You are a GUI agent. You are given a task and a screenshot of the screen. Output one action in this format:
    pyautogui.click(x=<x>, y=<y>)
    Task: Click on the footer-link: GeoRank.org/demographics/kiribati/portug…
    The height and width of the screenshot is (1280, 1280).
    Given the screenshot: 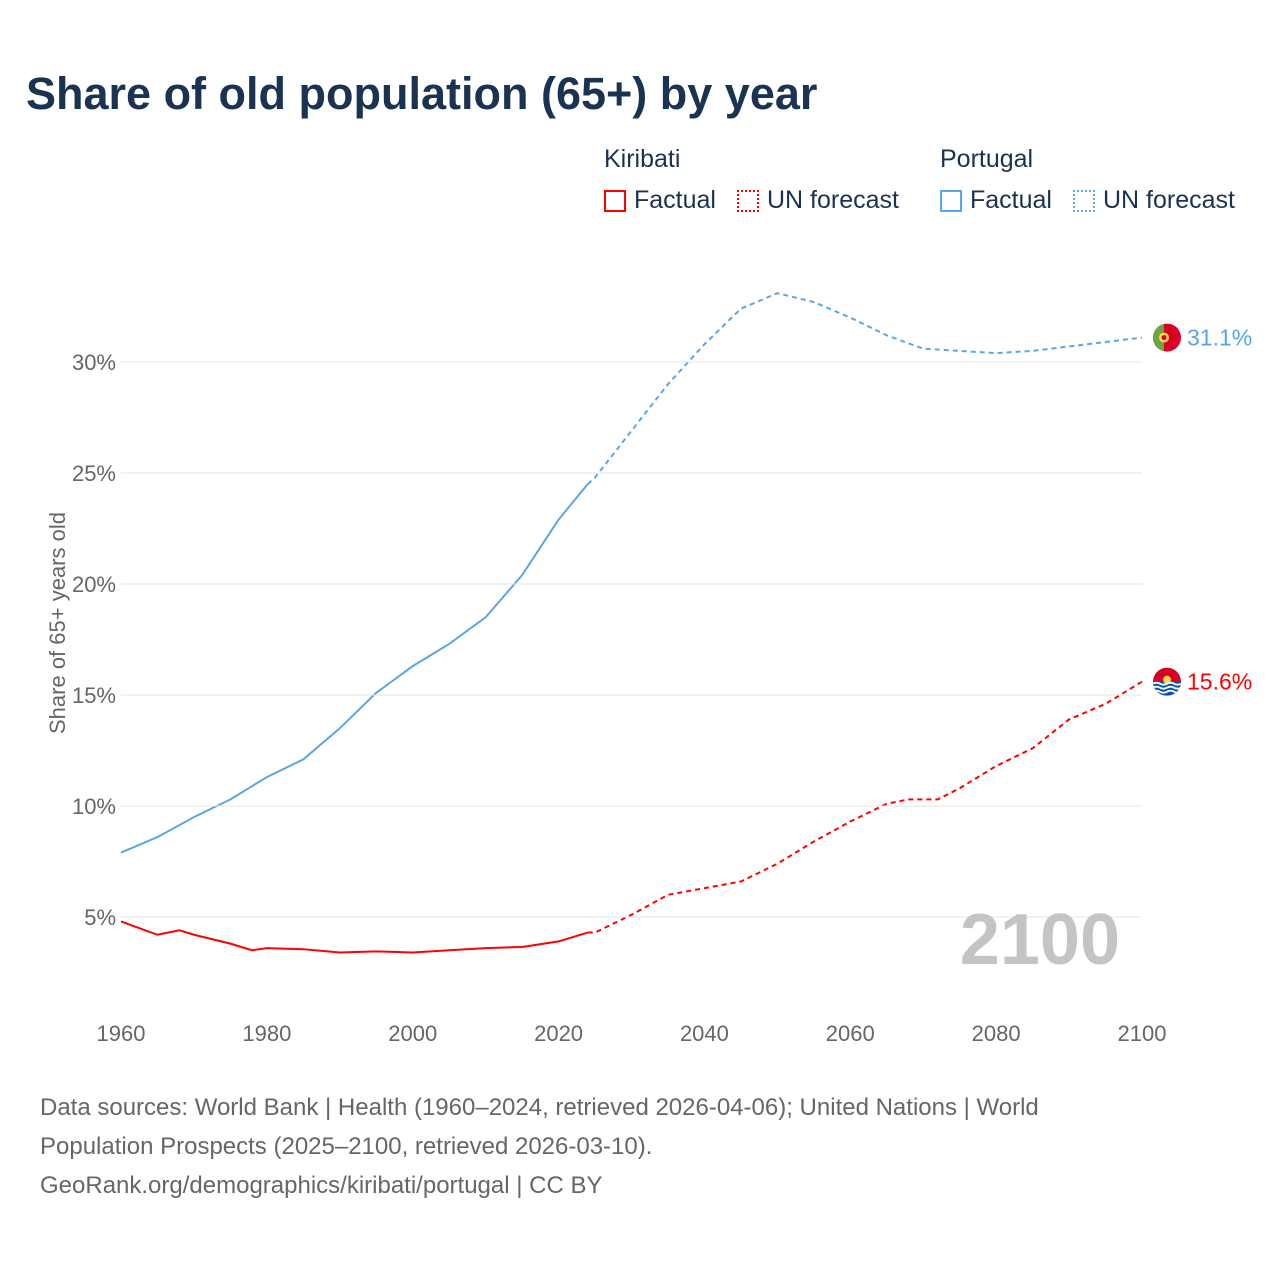 What is the action you would take?
    pyautogui.click(x=321, y=1185)
    